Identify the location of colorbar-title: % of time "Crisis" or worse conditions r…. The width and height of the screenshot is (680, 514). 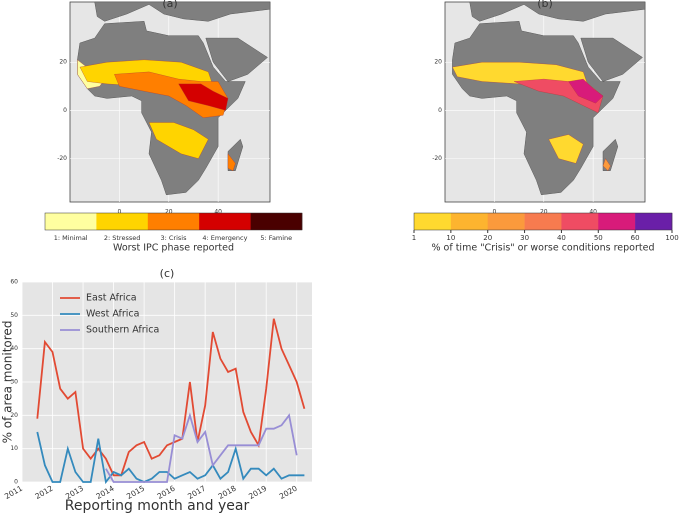
(542, 248).